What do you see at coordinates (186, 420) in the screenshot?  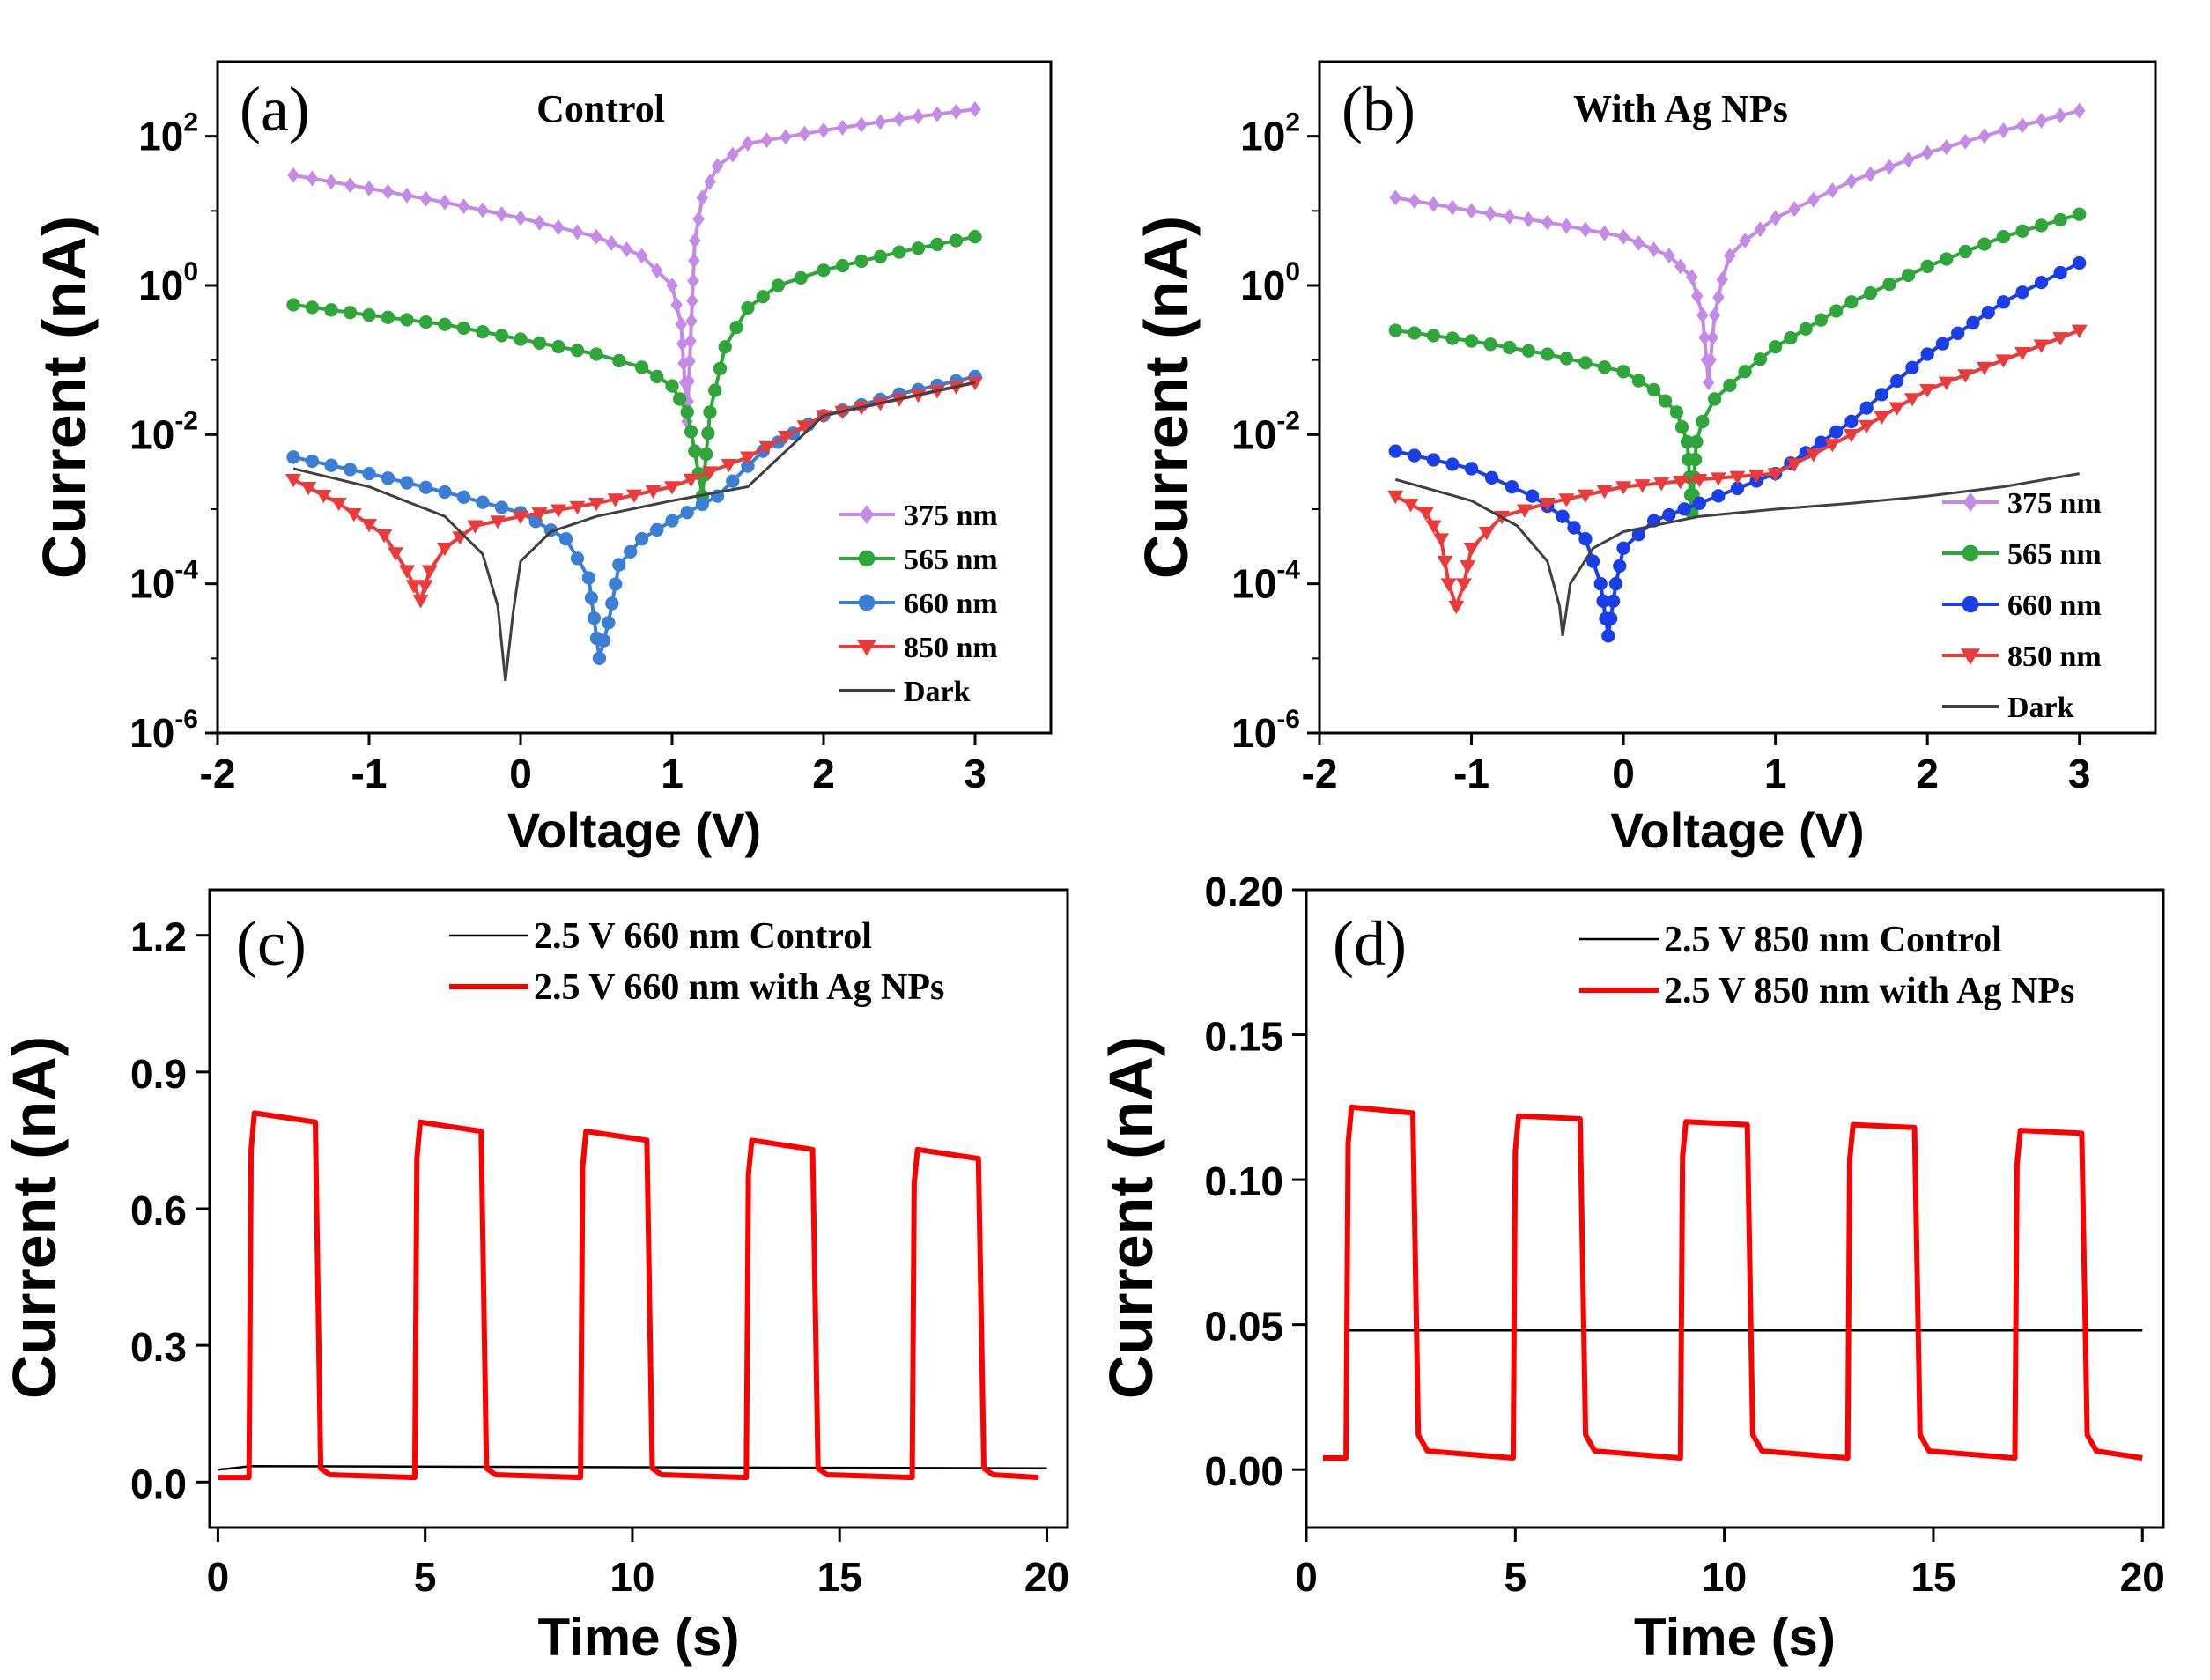 I see `y-tick-exponent: -2` at bounding box center [186, 420].